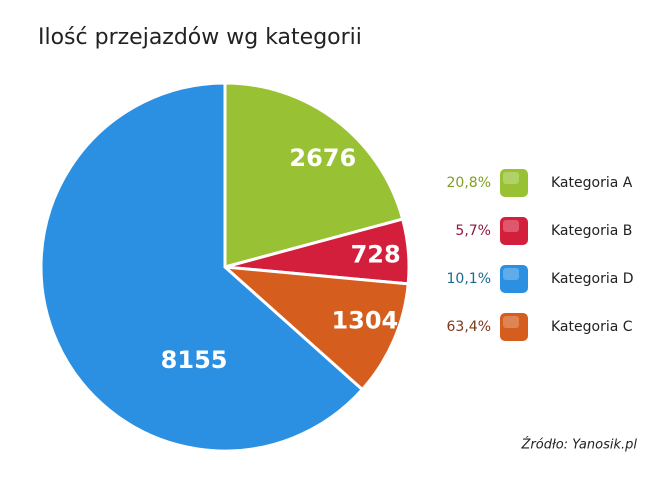  Describe the element at coordinates (592, 183) in the screenshot. I see `legend-name: Kategoria A` at that location.